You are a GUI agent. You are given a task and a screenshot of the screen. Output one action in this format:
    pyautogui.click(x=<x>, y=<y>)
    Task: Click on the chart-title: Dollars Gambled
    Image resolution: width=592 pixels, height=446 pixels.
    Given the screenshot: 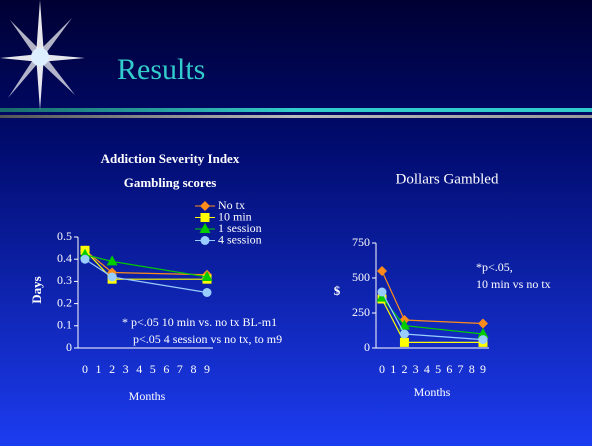 What is the action you would take?
    pyautogui.click(x=447, y=179)
    